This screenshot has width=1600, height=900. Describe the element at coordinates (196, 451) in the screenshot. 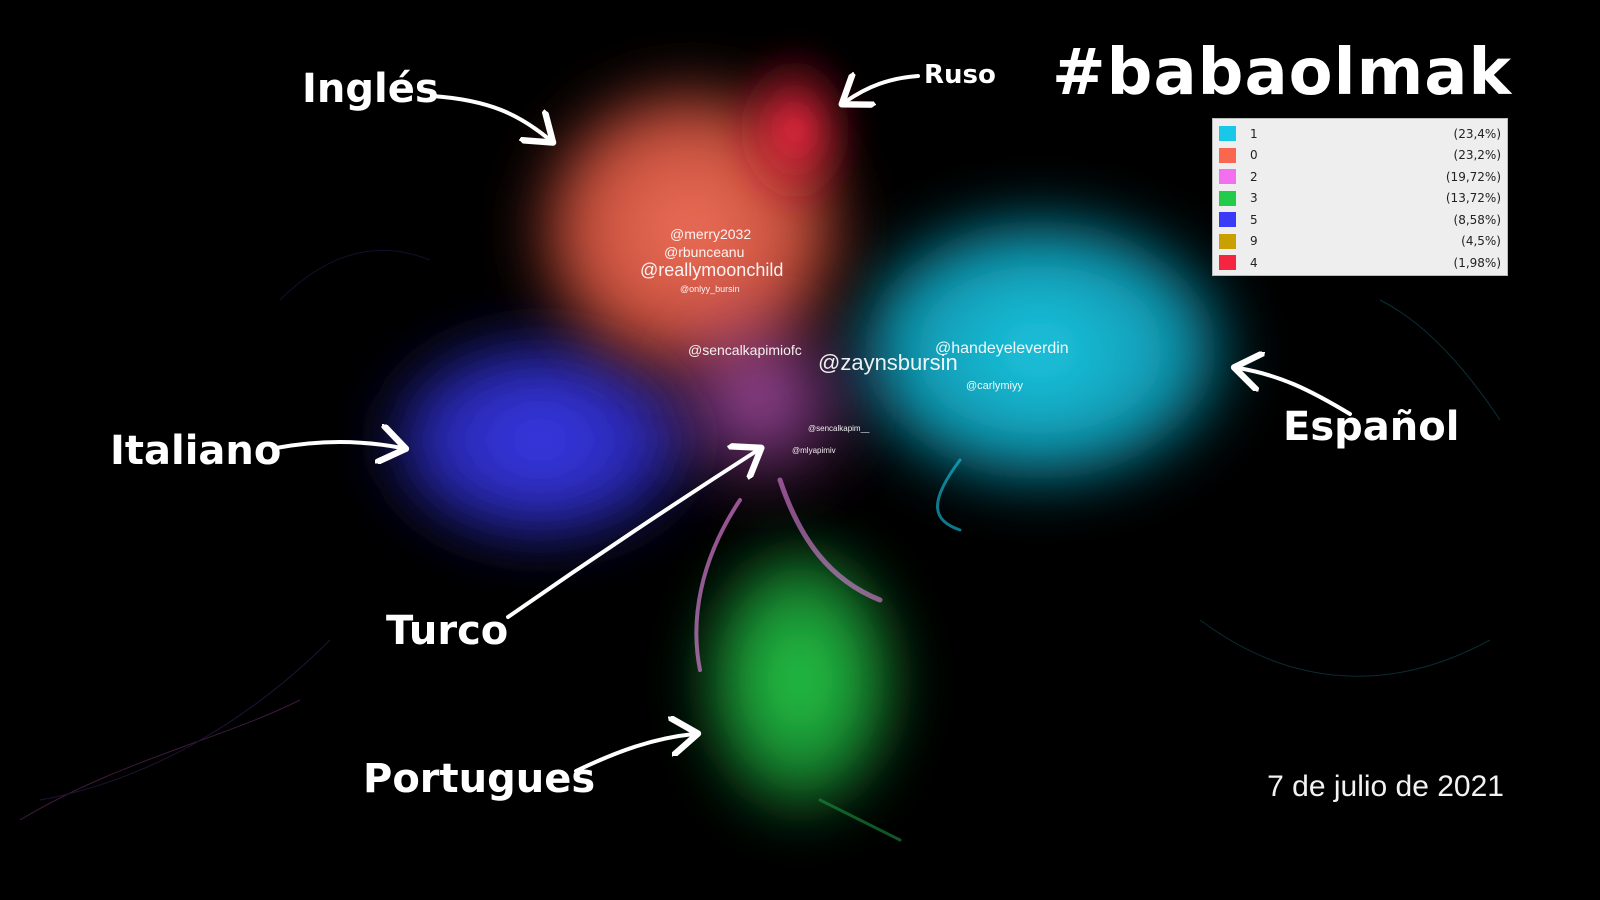

I see `label-italiano: Italiano` at that location.